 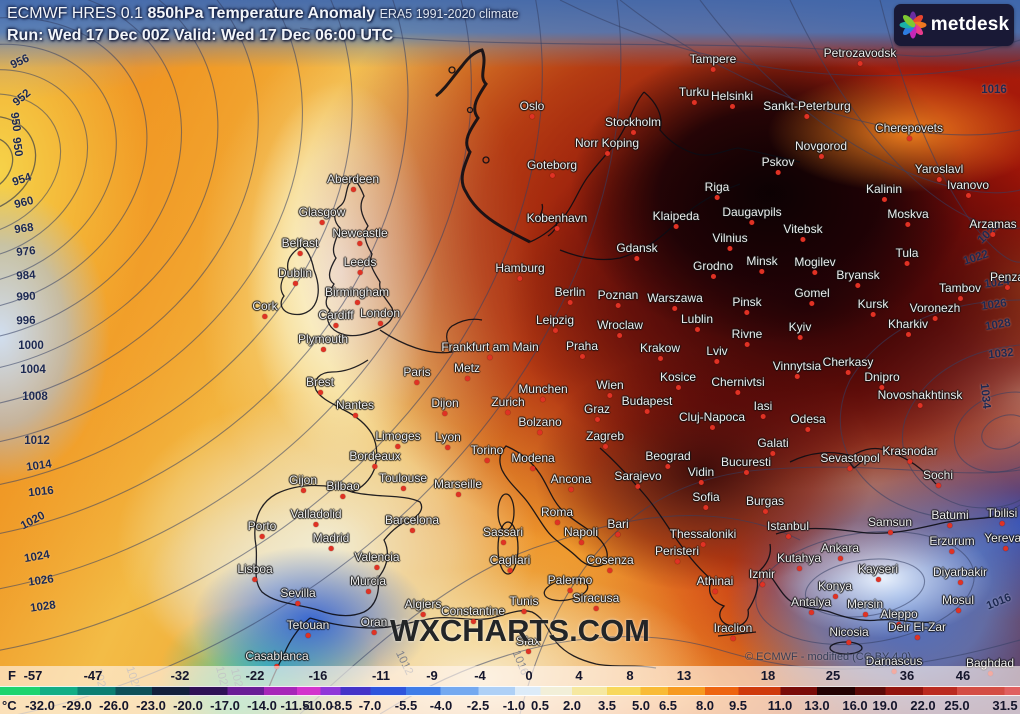 I want to click on celsius-tick: -14.0, so click(x=262, y=705).